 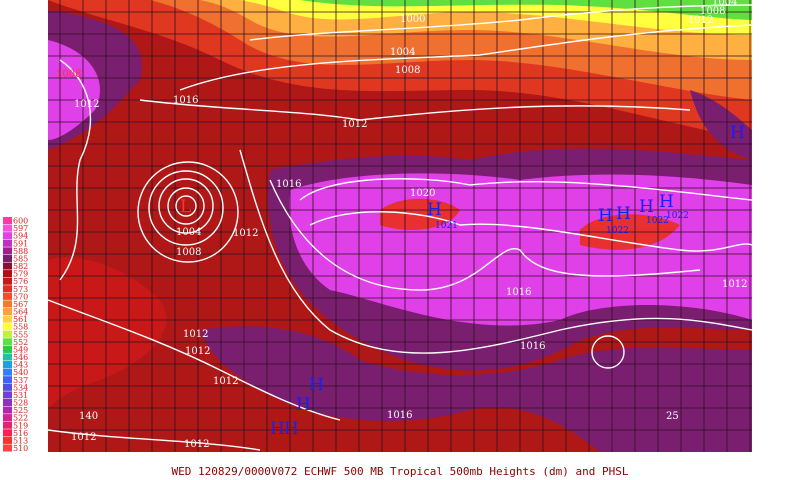 What do you see at coordinates (20, 334) in the screenshot?
I see `legend-label: 555` at bounding box center [20, 334].